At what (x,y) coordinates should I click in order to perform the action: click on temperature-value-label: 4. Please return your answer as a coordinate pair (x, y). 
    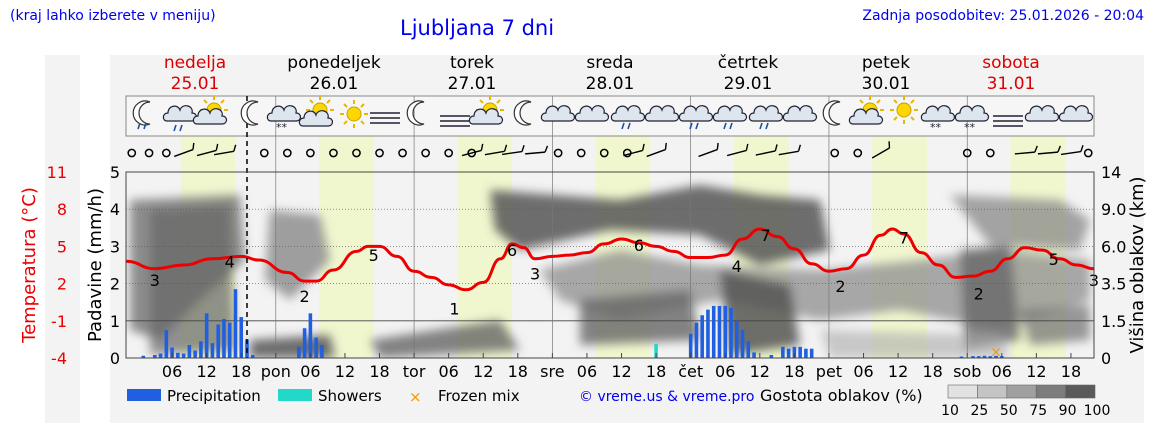
    Looking at the image, I should click on (230, 261).